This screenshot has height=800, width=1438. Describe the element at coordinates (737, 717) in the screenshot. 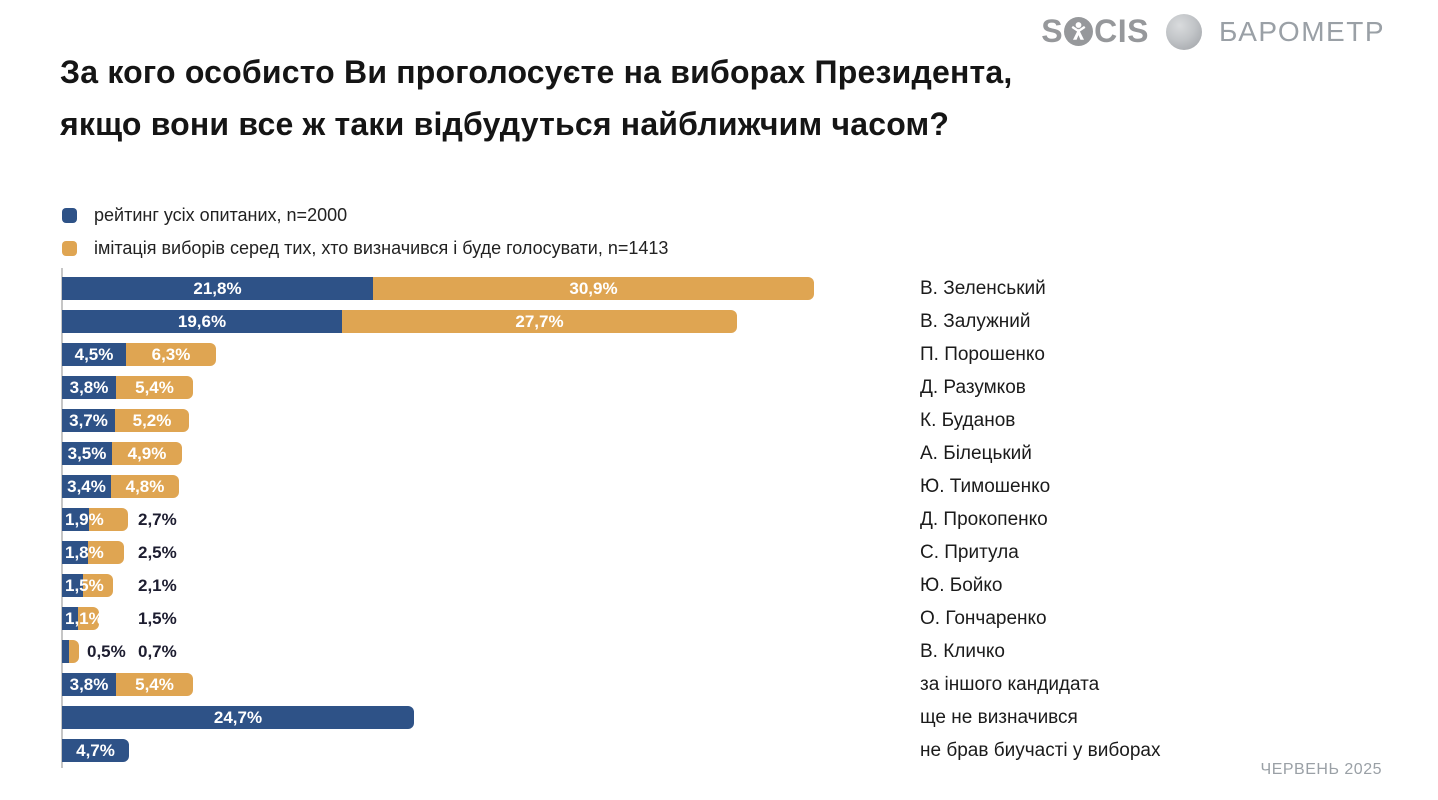

I see `chart-row: 24,7% ще не визначився` at that location.